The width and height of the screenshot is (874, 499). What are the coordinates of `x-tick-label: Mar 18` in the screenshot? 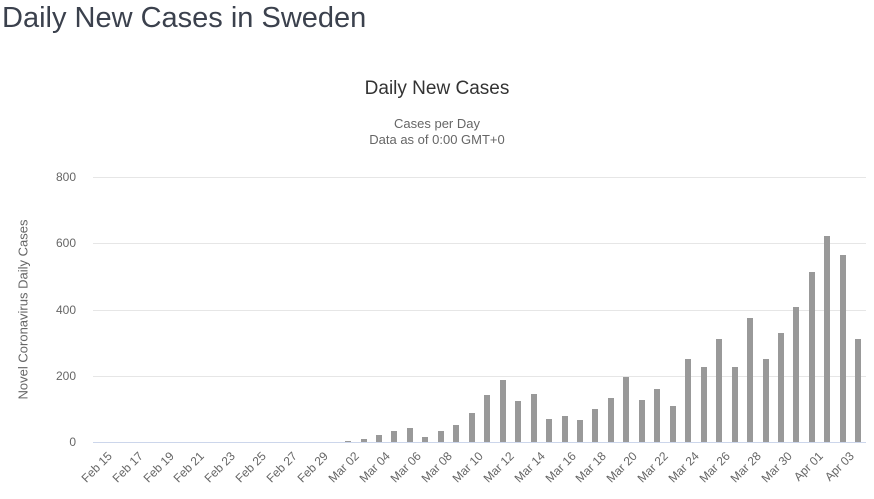 It's located at (591, 467).